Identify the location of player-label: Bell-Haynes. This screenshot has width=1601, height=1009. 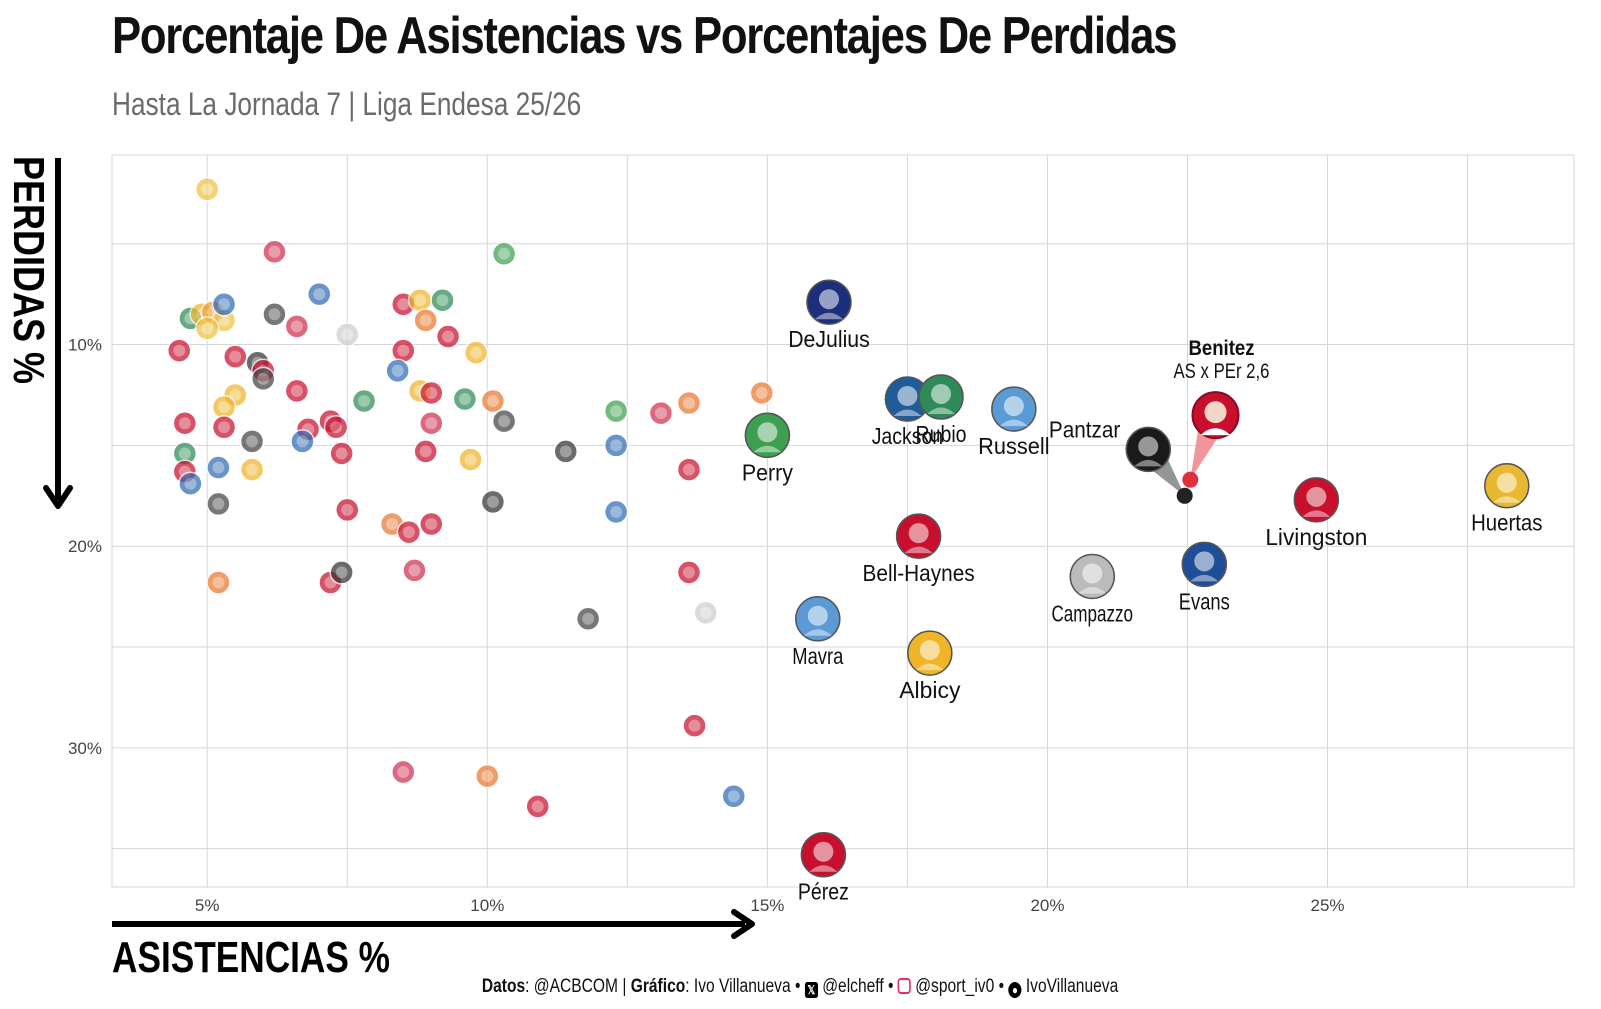
(919, 573).